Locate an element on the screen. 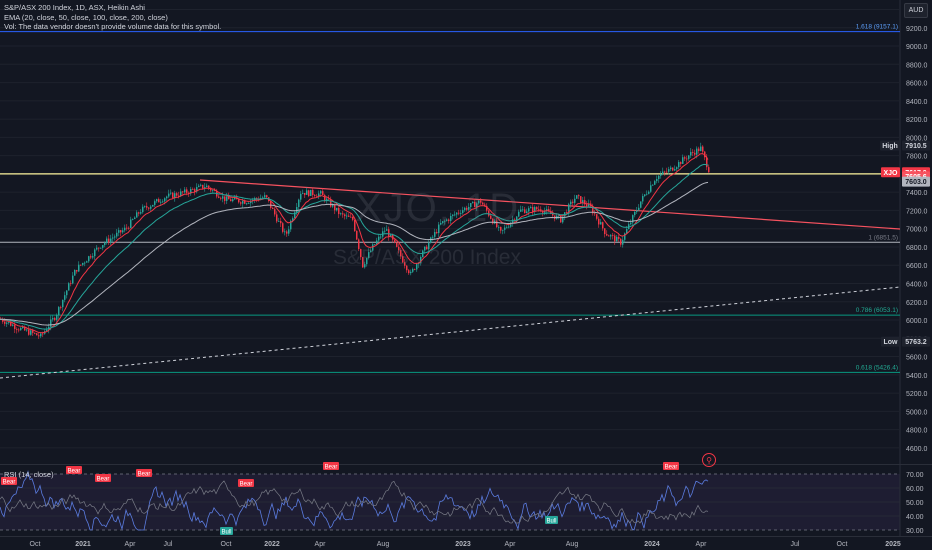 The height and width of the screenshot is (550, 932). price-tick-label: 5200.0 is located at coordinates (917, 394).